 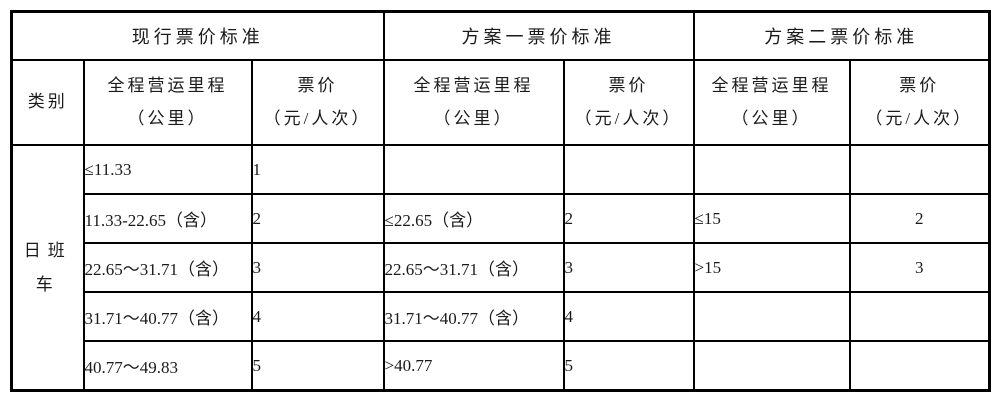 What do you see at coordinates (771, 218) in the screenshot?
I see `cell-plan2-mileage-2: ≤15` at bounding box center [771, 218].